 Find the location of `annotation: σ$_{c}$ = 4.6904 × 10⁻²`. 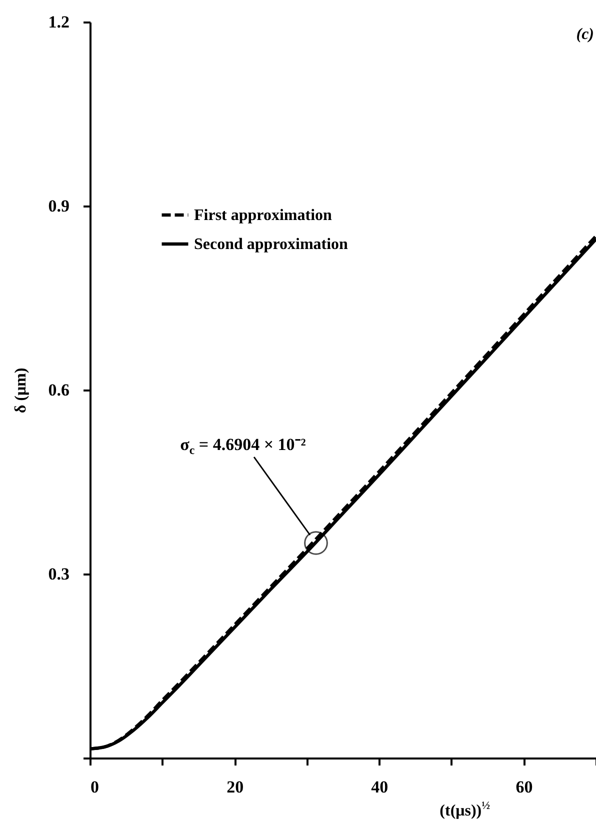

annotation: σ$_{c}$ = 4.6904 × 10⁻² is located at coordinates (243, 446).